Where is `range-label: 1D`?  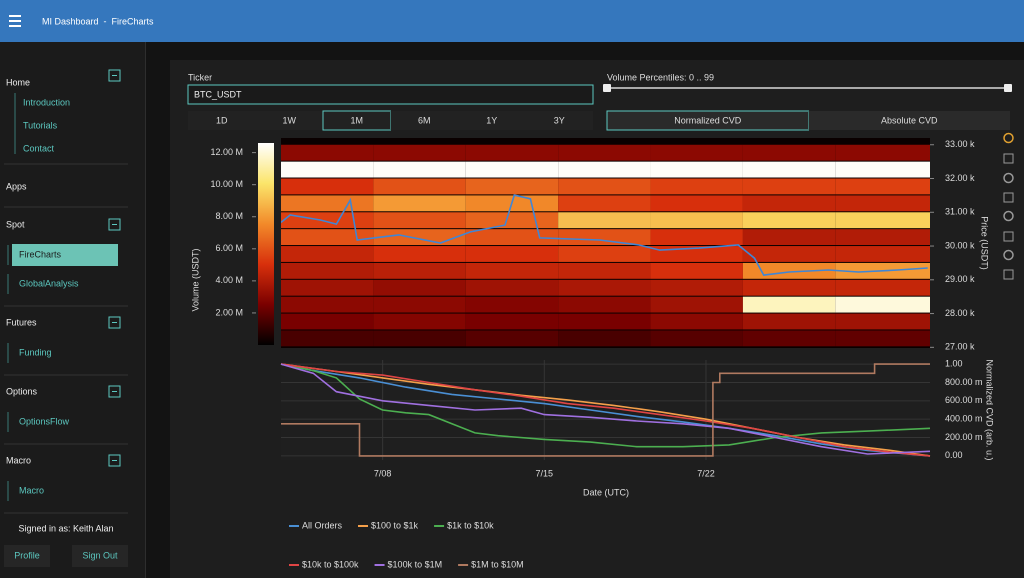
range-label: 1D is located at coordinates (222, 120).